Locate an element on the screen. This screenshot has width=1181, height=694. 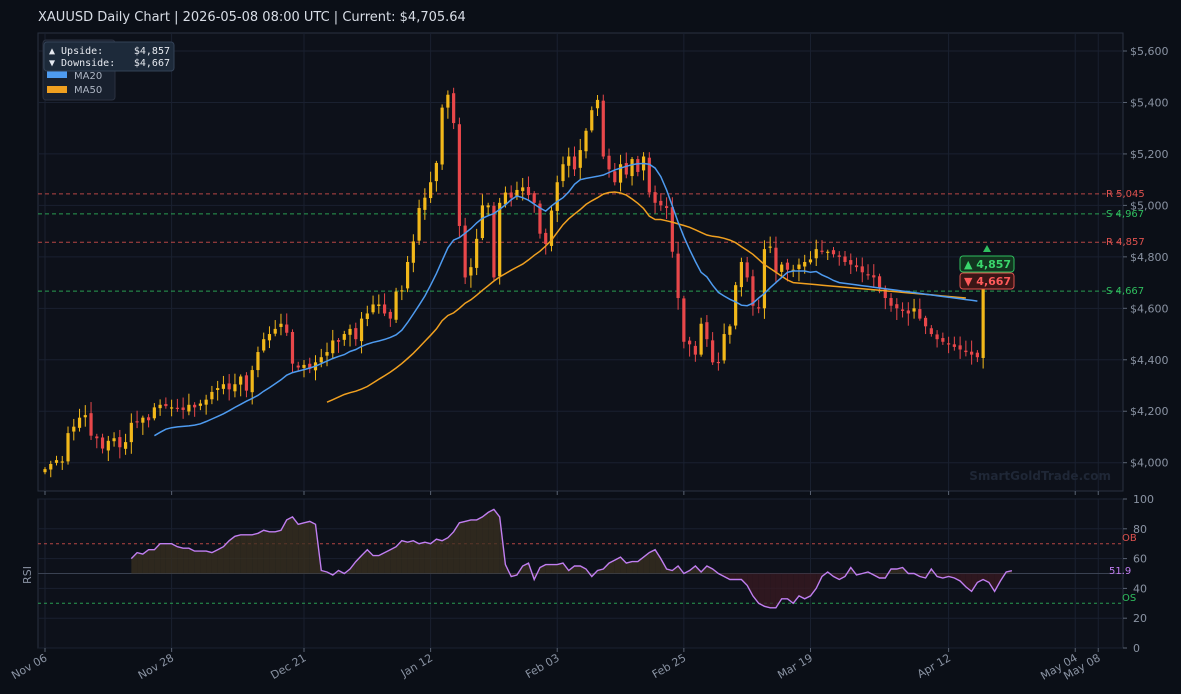
legend-ma20-swatch is located at coordinates (57, 74).